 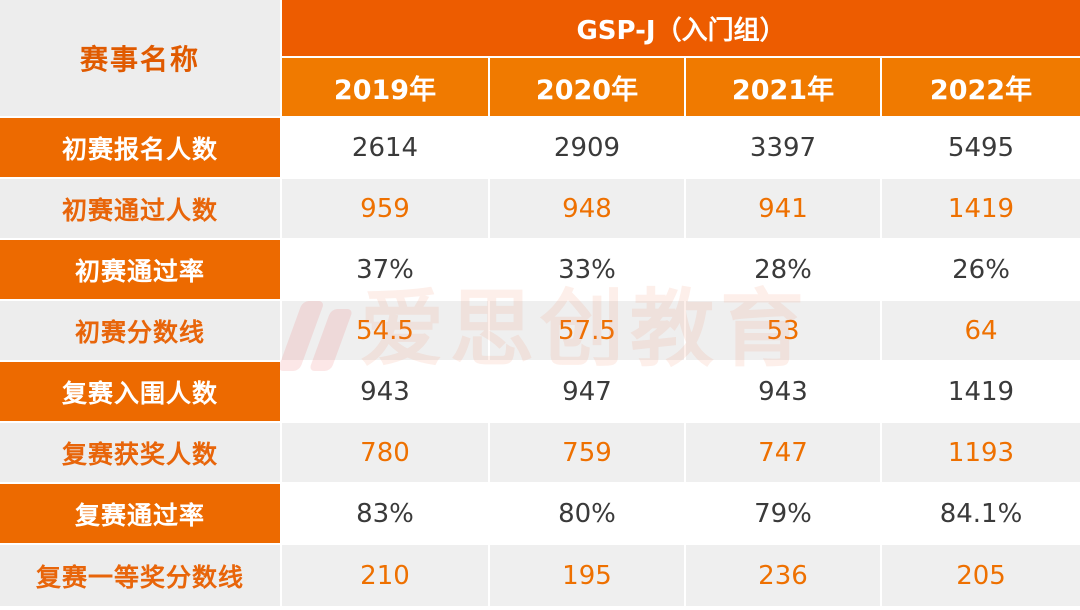 I want to click on row-label: 复赛获奖人数, so click(x=141, y=453).